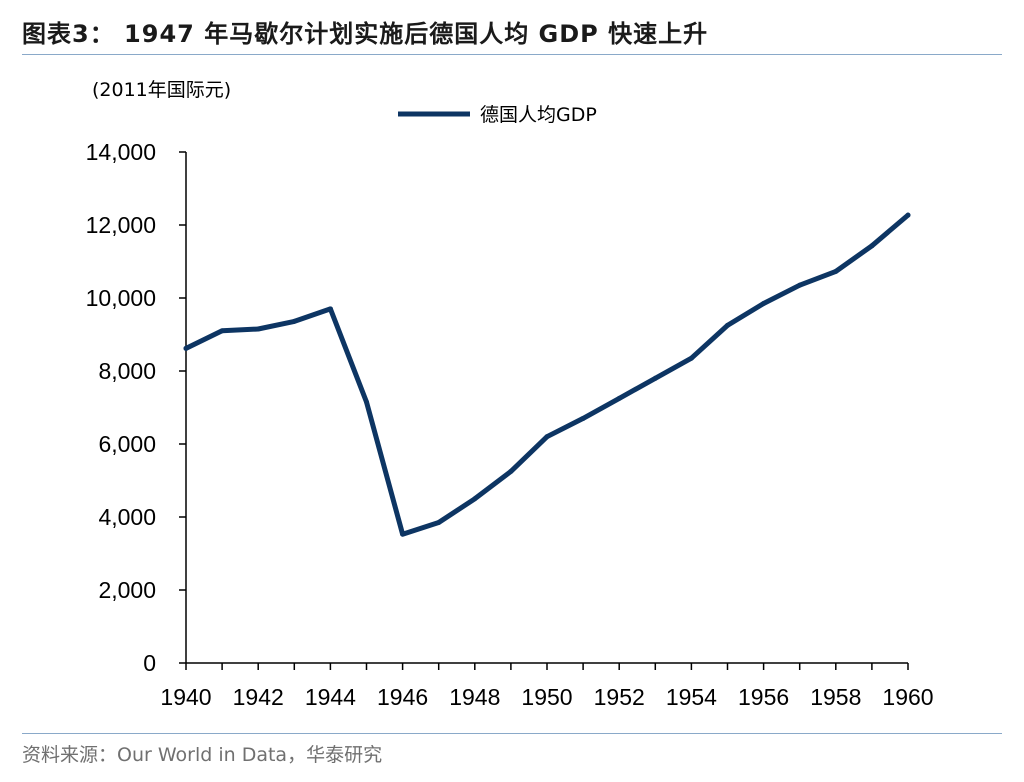  I want to click on x-tick-label: 1954, so click(691, 697).